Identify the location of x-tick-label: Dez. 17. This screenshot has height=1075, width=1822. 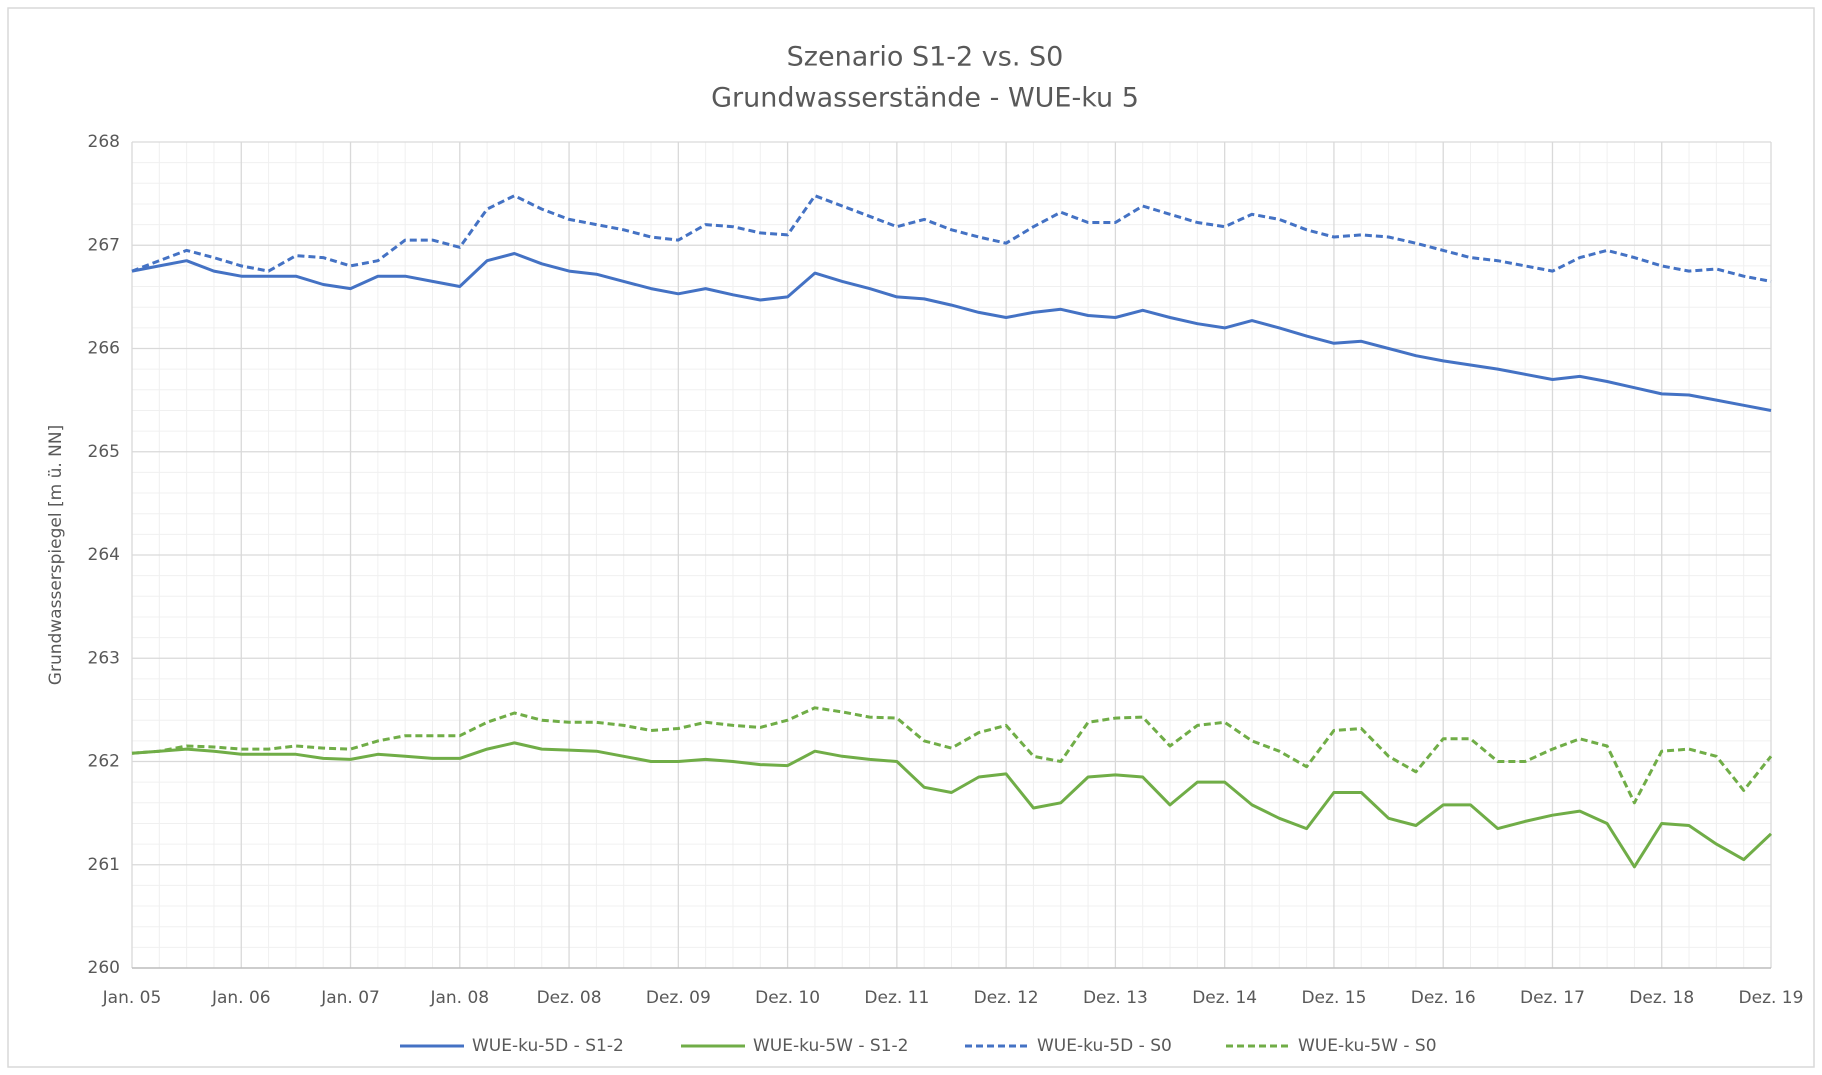
(1552, 998).